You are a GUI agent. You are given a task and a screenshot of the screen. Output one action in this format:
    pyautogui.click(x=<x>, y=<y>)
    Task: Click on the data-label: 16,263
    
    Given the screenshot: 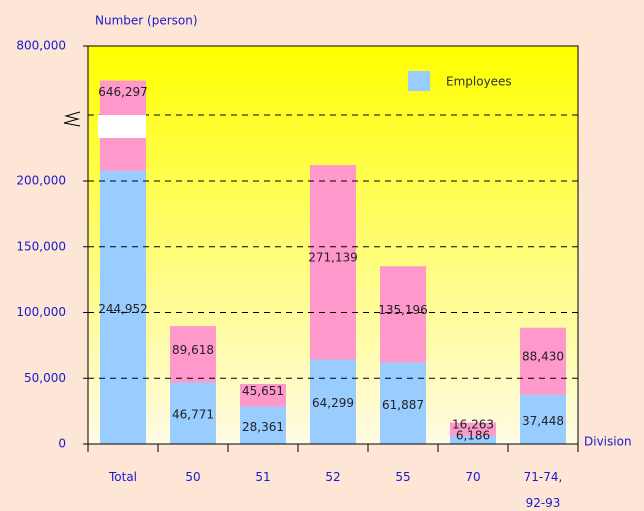 What is the action you would take?
    pyautogui.click(x=473, y=425)
    